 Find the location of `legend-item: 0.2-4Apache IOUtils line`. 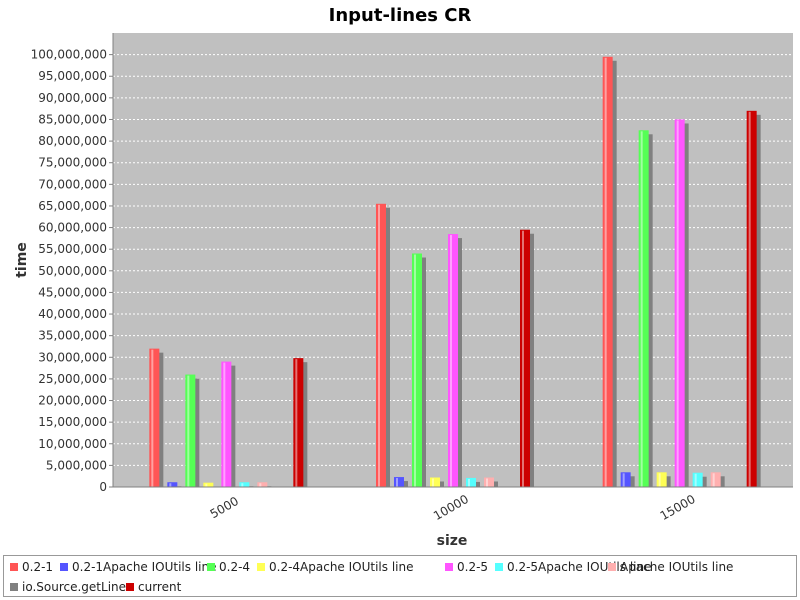

legend-item: 0.2-4Apache IOUtils line is located at coordinates (335, 567).